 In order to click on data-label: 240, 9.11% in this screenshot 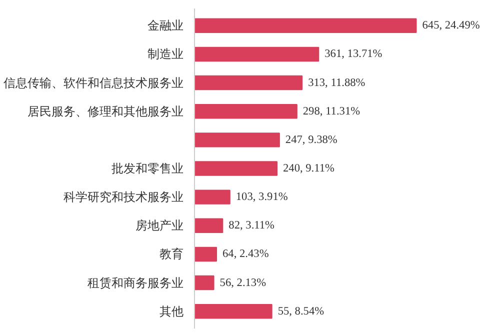, I will do `click(309, 168)`.